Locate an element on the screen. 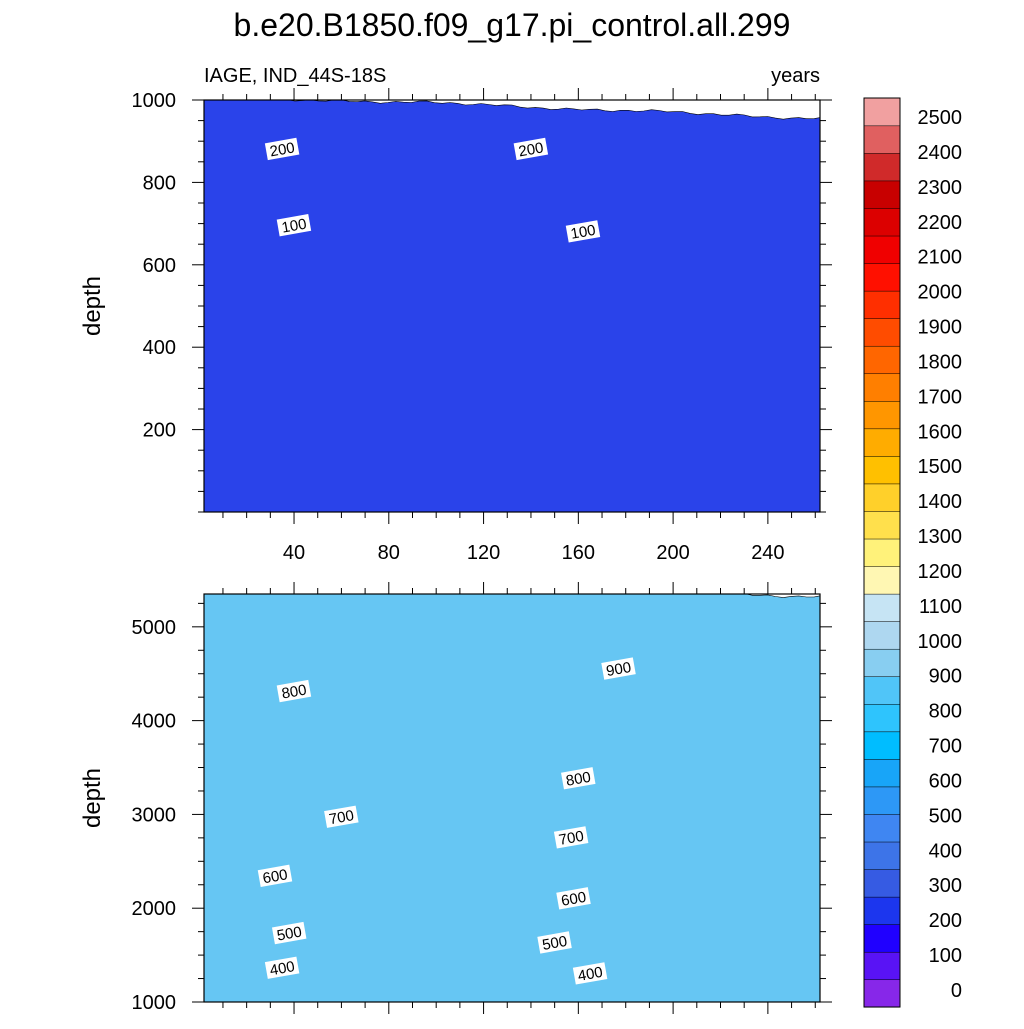 This screenshot has height=1029, width=1024. colorbar-label: 500 is located at coordinates (945, 816).